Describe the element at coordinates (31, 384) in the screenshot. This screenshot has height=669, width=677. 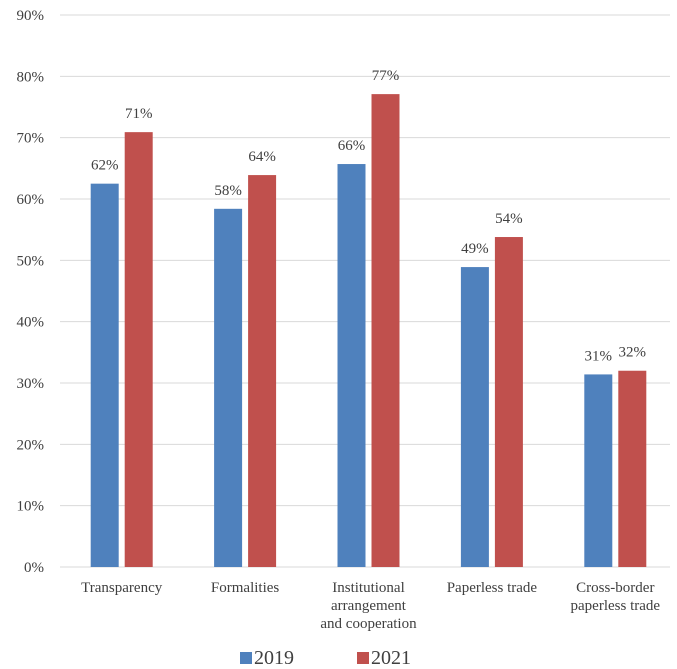
I see `y-tick-label: 30%` at that location.